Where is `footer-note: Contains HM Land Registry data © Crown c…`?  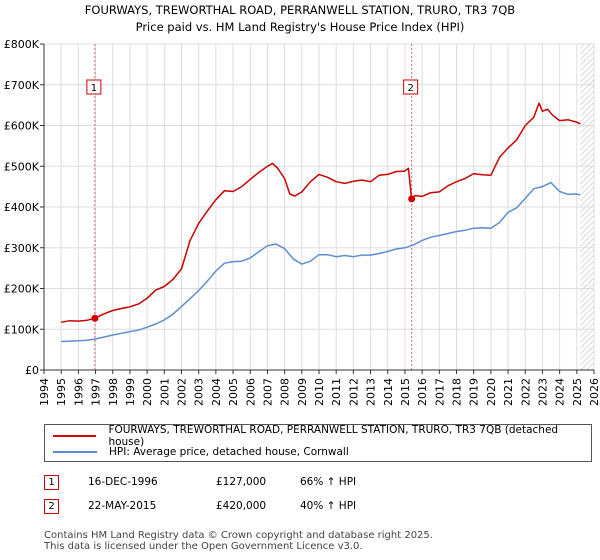 footer-note: Contains HM Land Registry data © Crown c… is located at coordinates (238, 541).